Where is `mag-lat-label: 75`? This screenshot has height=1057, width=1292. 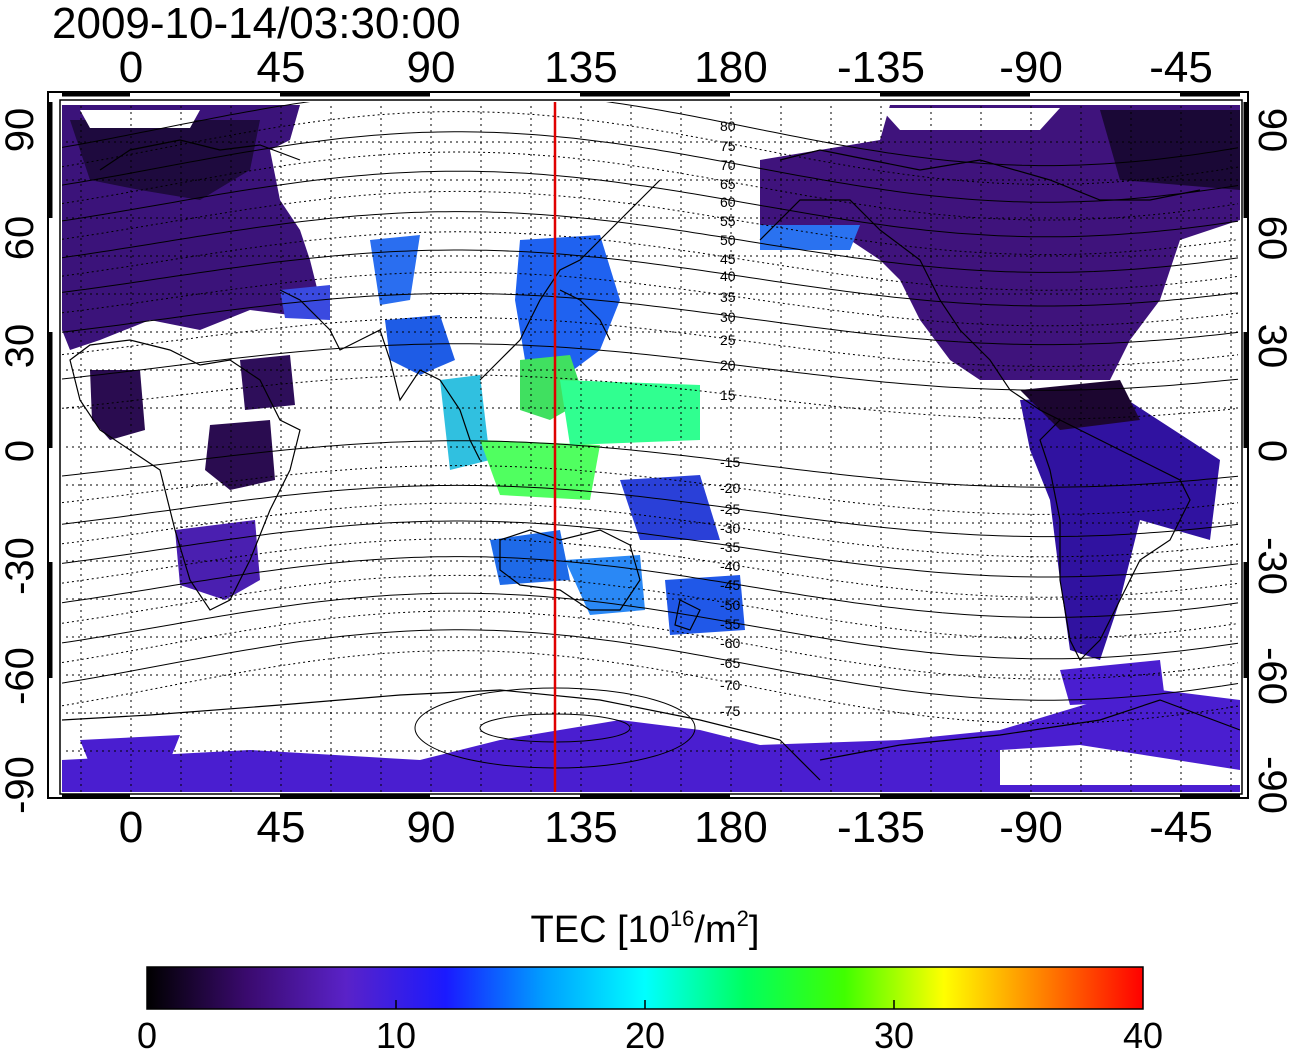
mag-lat-label: 75 is located at coordinates (728, 146).